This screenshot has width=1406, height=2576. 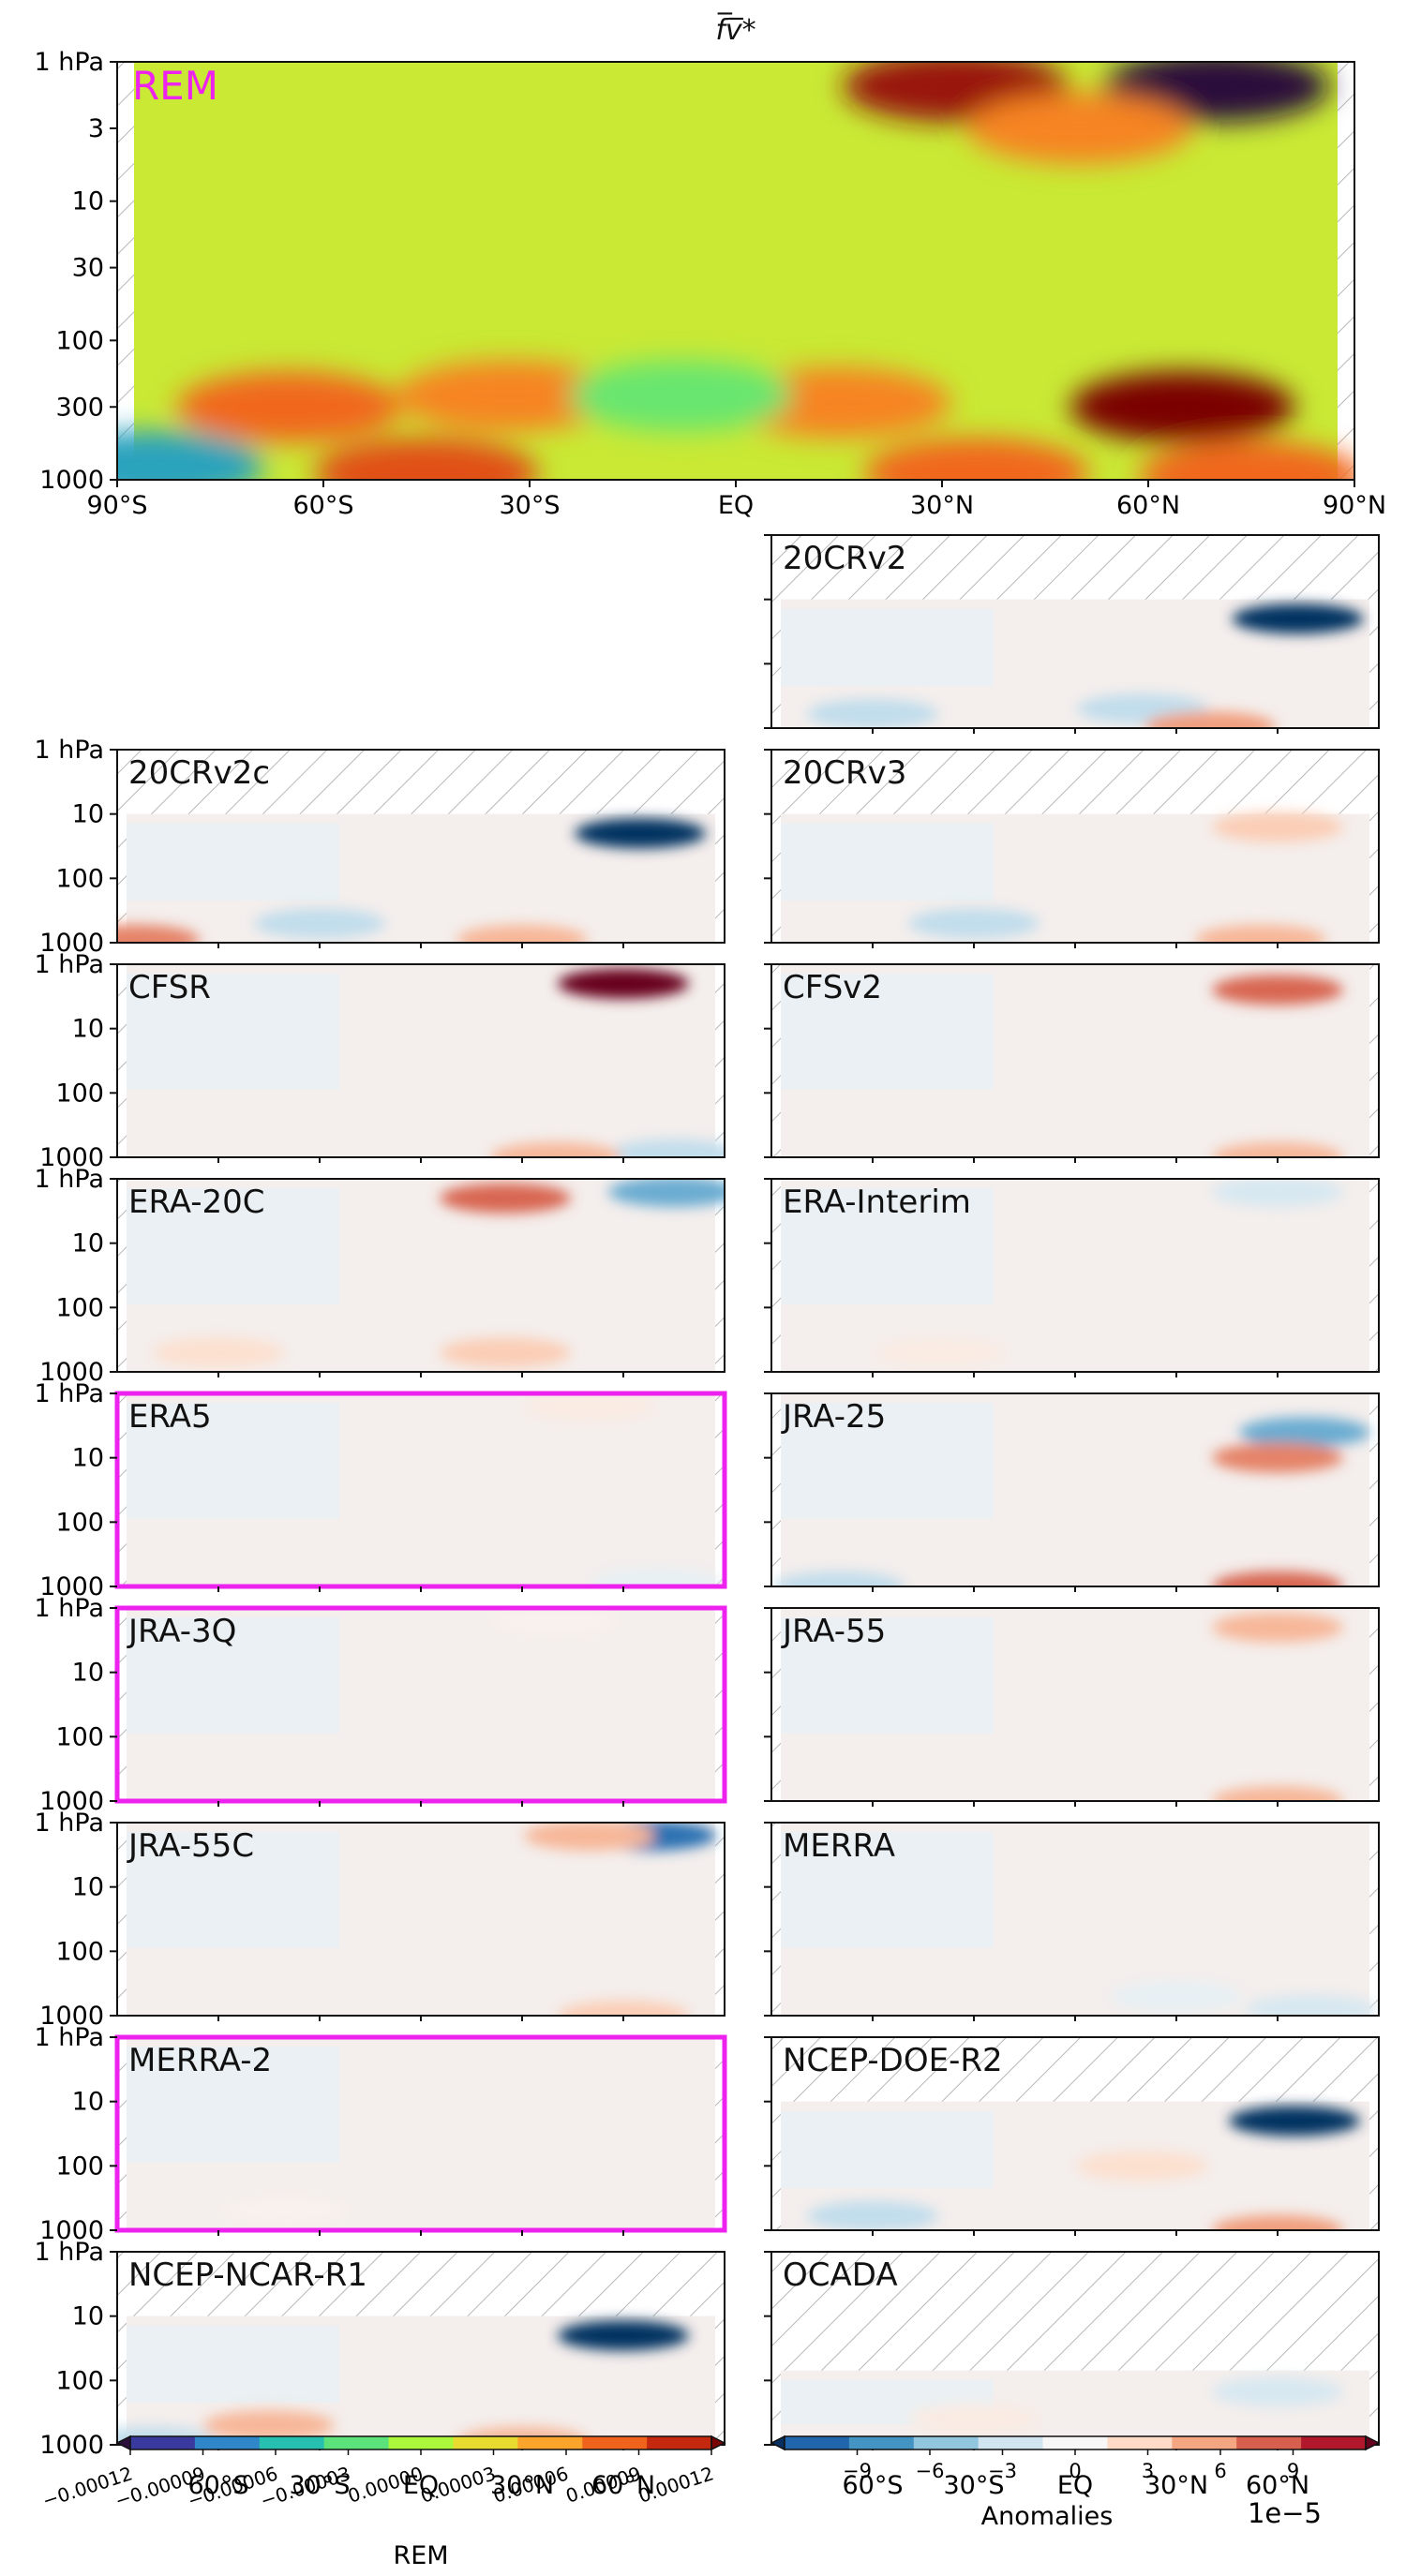 What do you see at coordinates (844, 773) in the screenshot?
I see `panel-label: 20CRv3` at bounding box center [844, 773].